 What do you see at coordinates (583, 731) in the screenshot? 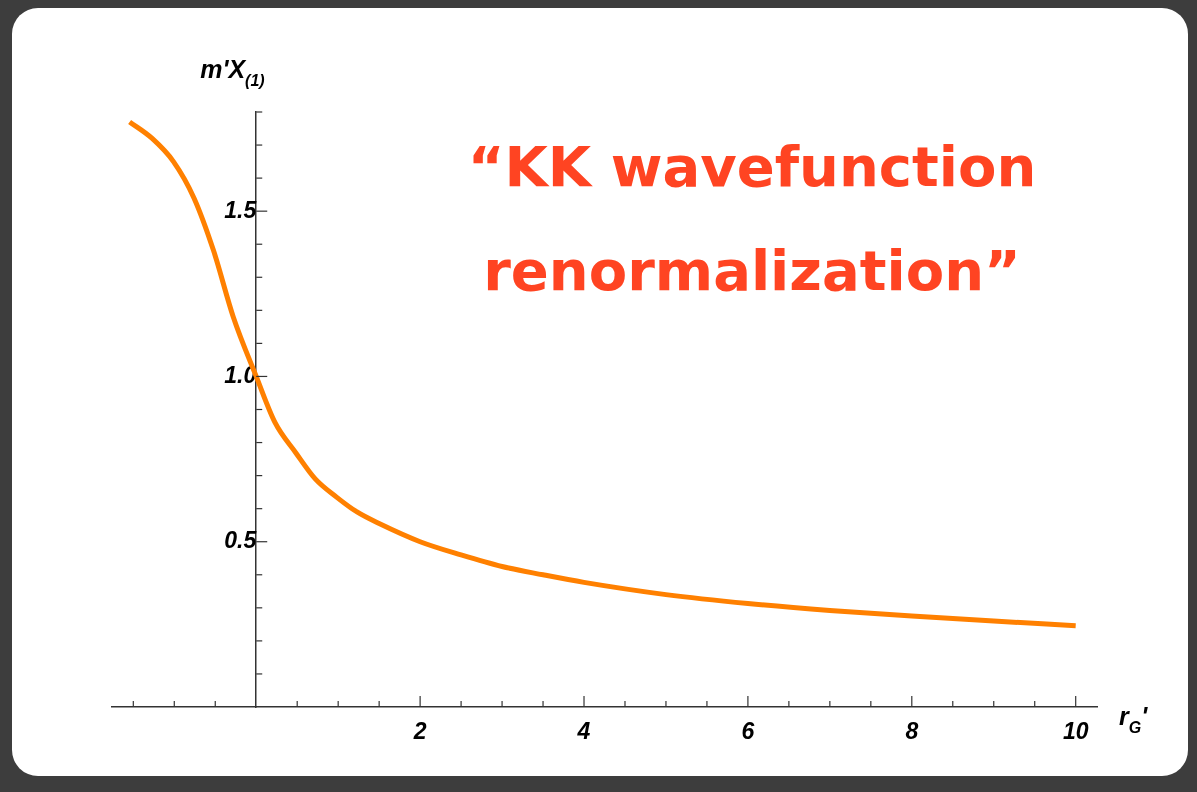
I see `x-tick-label: 4` at bounding box center [583, 731].